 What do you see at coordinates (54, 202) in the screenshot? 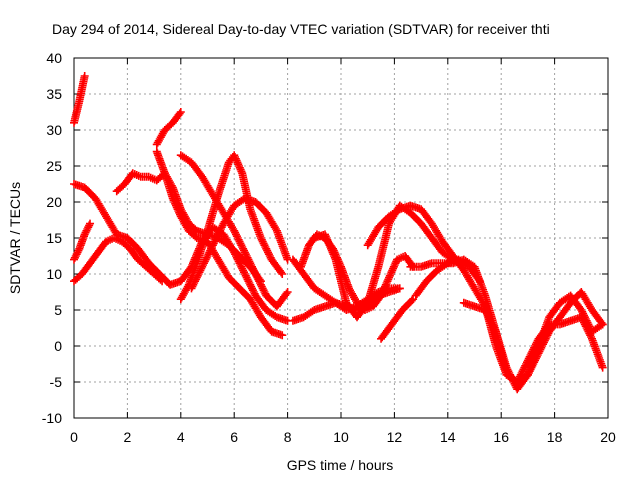
I see `y-tick-label: 20` at bounding box center [54, 202].